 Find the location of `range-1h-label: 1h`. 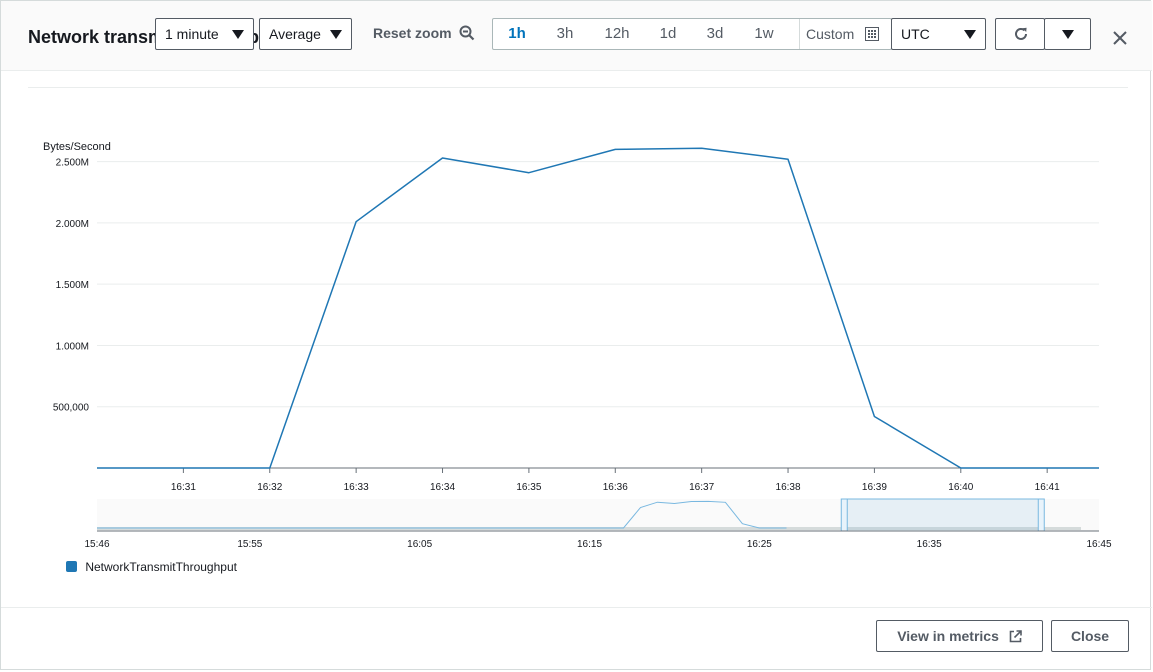

range-1h-label: 1h is located at coordinates (517, 33).